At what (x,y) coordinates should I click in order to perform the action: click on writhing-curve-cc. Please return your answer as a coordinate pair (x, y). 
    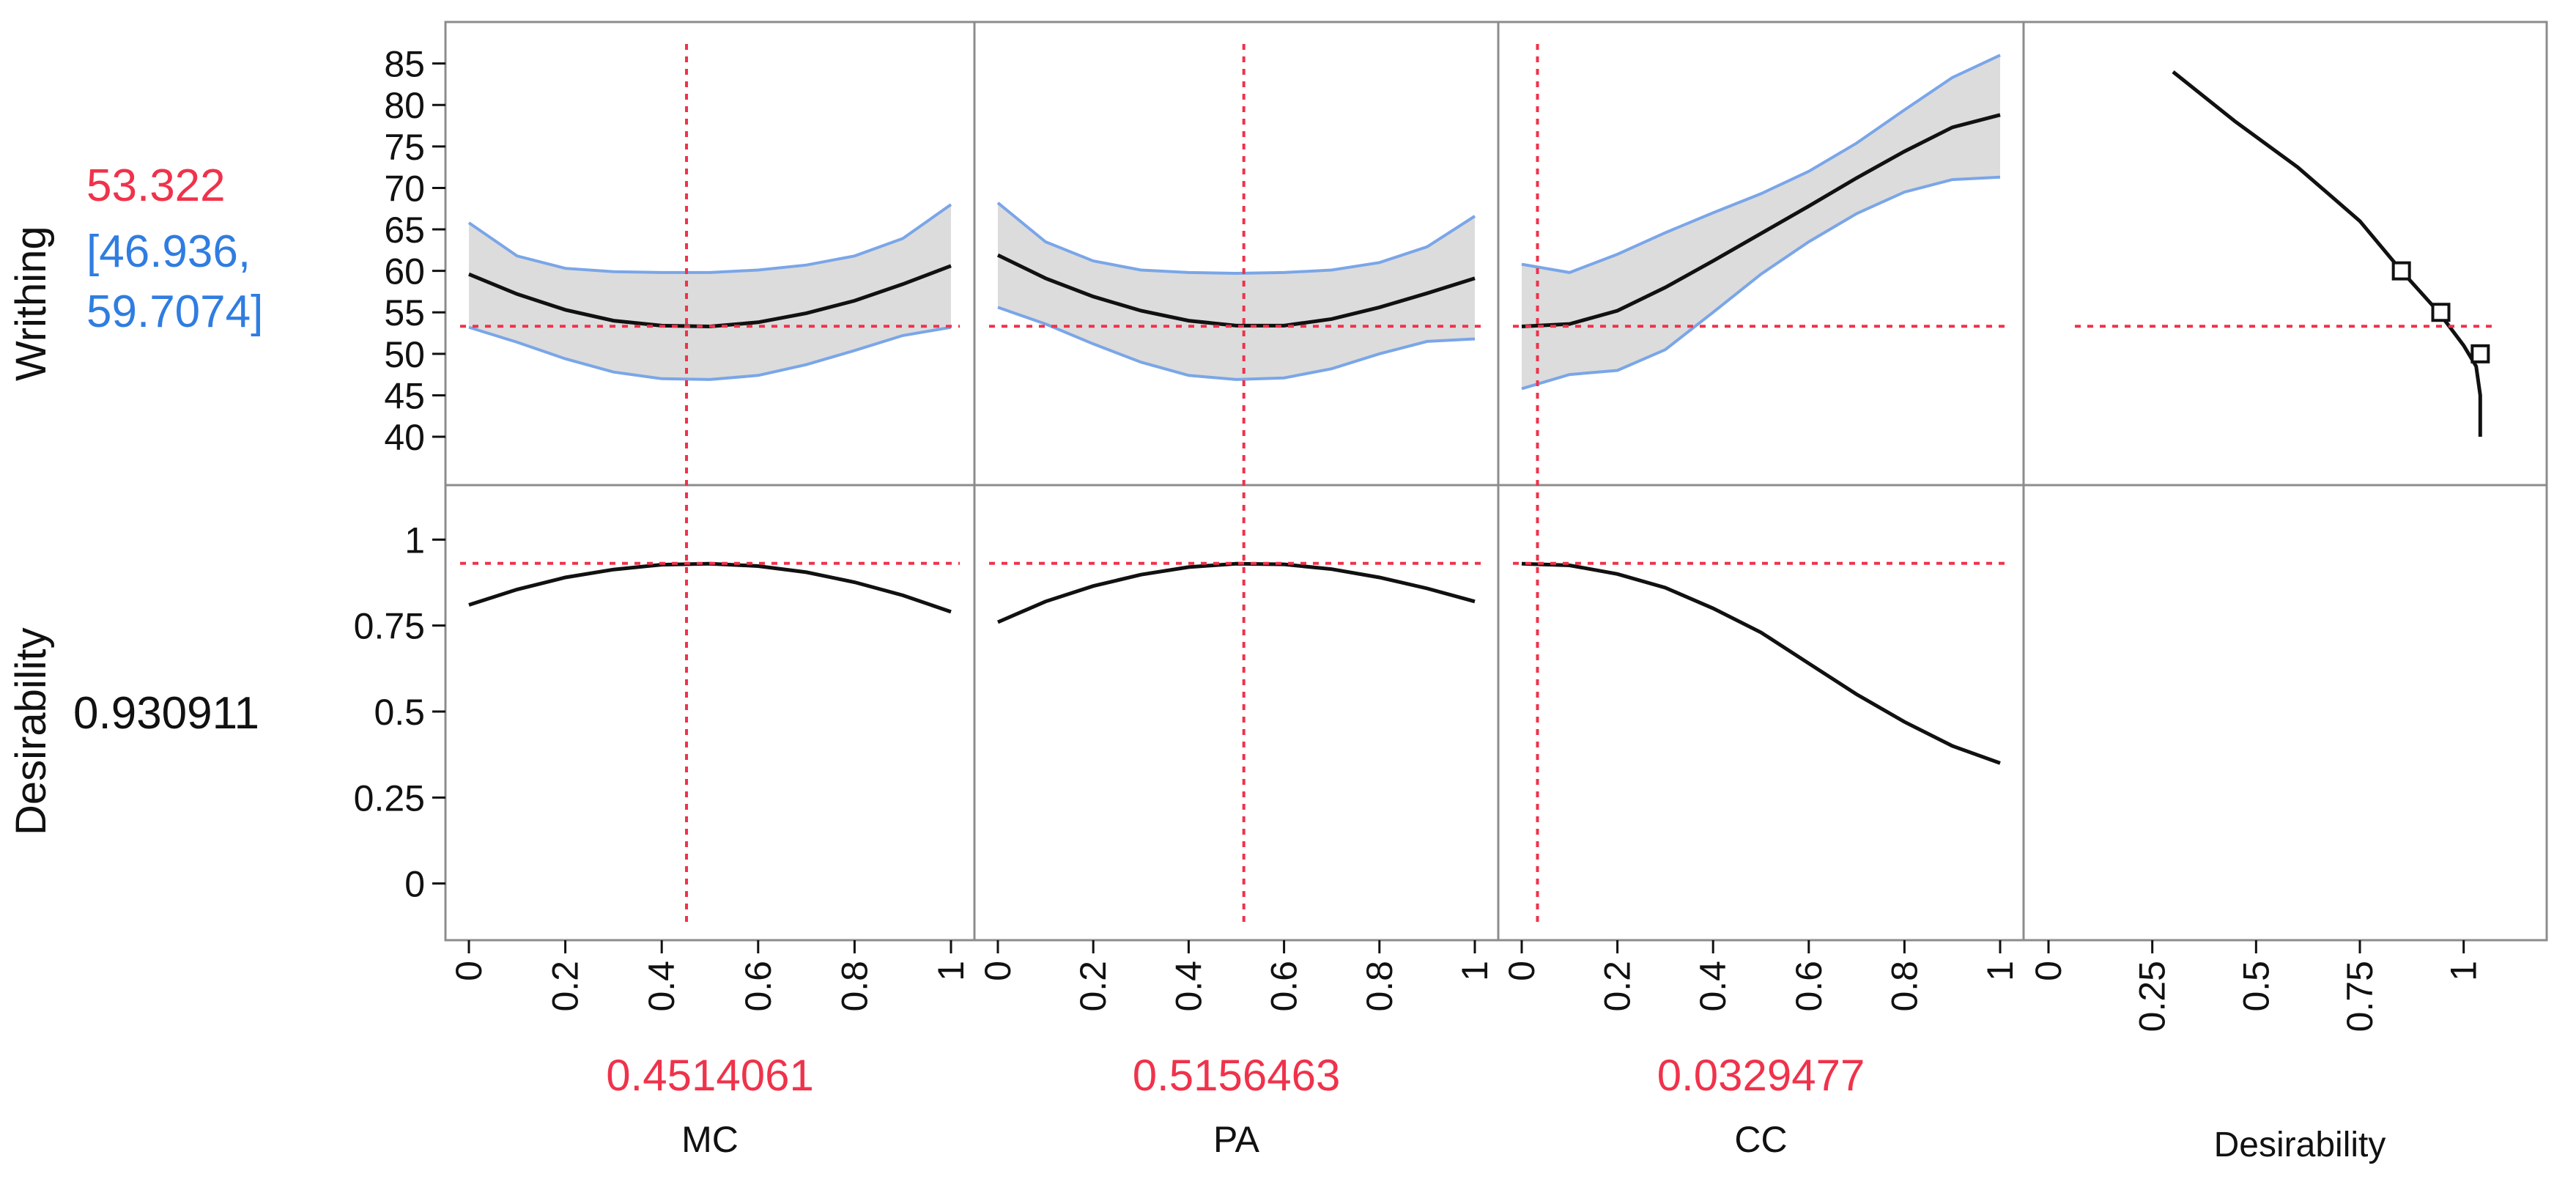
    Looking at the image, I should click on (1761, 220).